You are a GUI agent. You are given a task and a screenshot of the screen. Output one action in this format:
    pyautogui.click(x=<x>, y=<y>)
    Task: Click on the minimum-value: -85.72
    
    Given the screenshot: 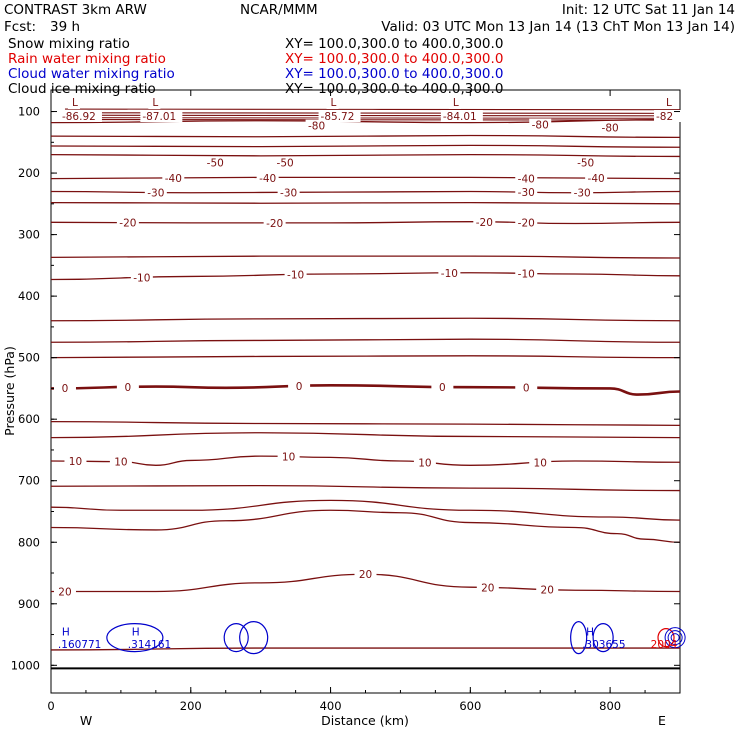 What is the action you would take?
    pyautogui.click(x=338, y=117)
    